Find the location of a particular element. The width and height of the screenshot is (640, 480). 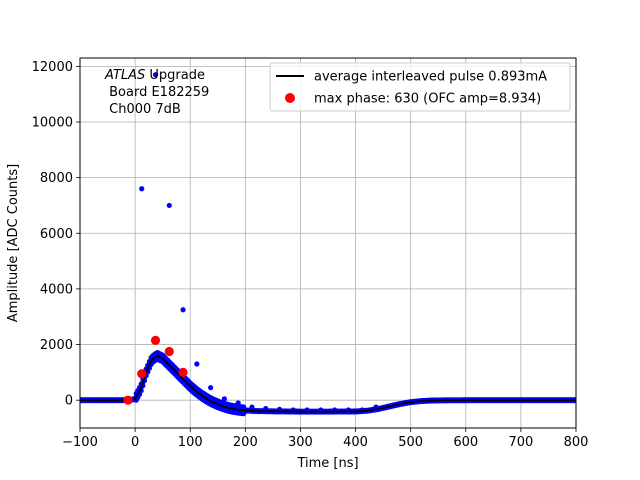

atlas-annotation: ATLAS Upgrade Board E182259 Ch000 7dB is located at coordinates (156, 92).